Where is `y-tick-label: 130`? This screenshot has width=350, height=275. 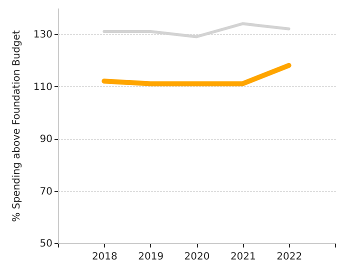 y-tick-label: 130 is located at coordinates (42, 35).